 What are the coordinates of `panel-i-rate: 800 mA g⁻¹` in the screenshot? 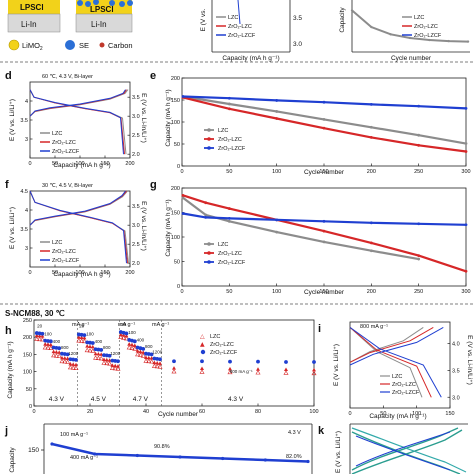 It's located at (374, 327).